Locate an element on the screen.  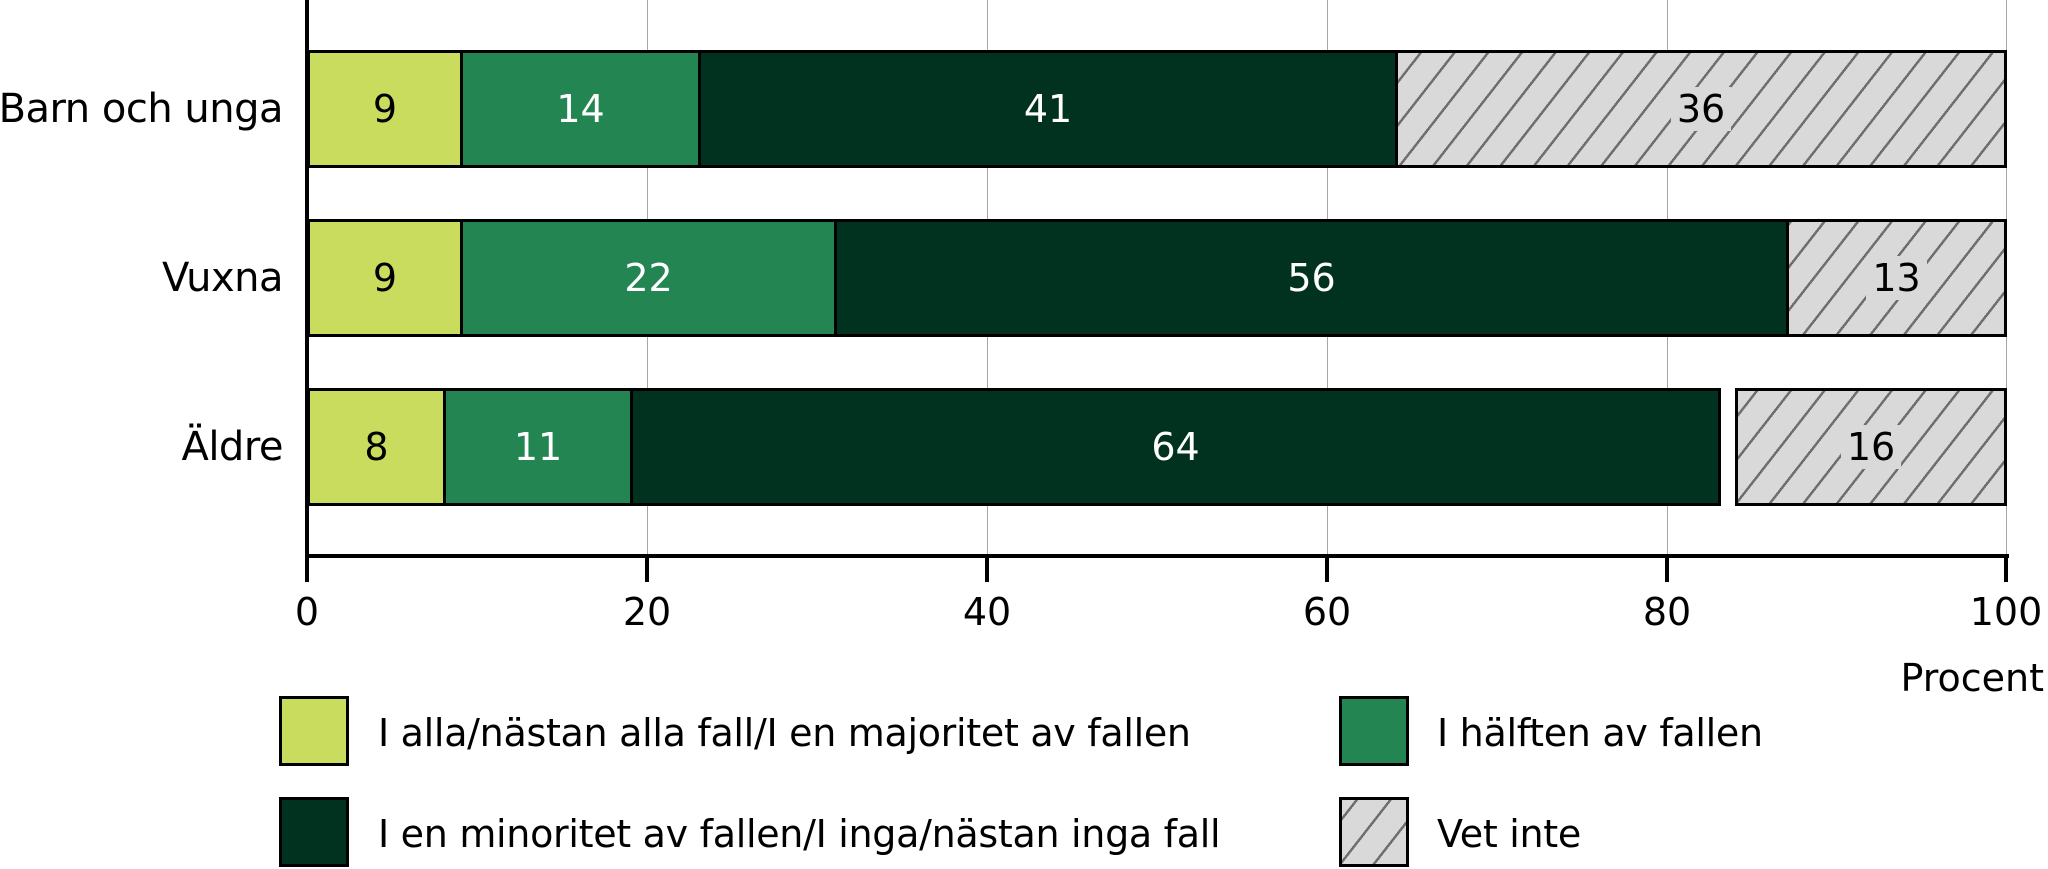
segment-value: 36 is located at coordinates (1701, 109).